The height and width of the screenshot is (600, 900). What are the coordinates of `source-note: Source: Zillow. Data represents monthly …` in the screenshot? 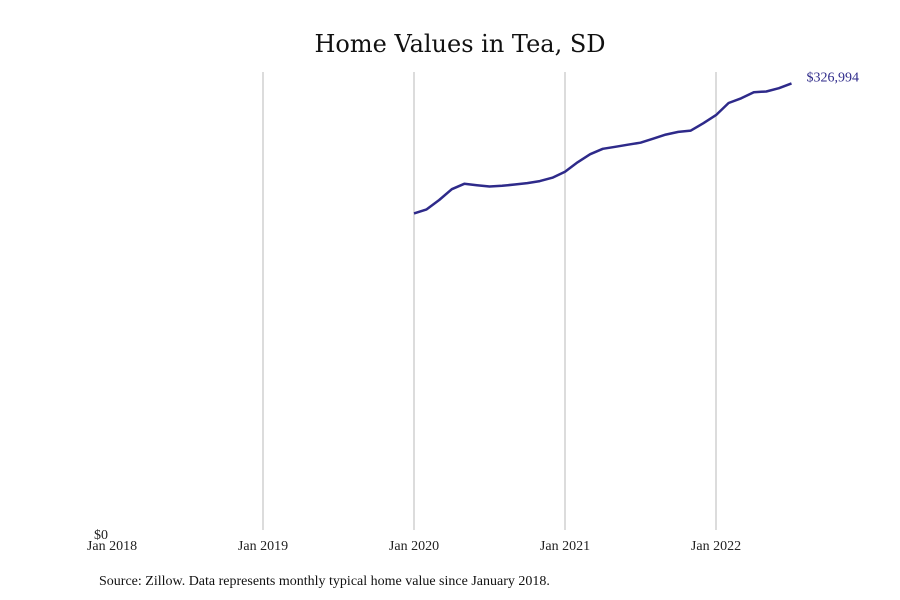 It's located at (324, 581).